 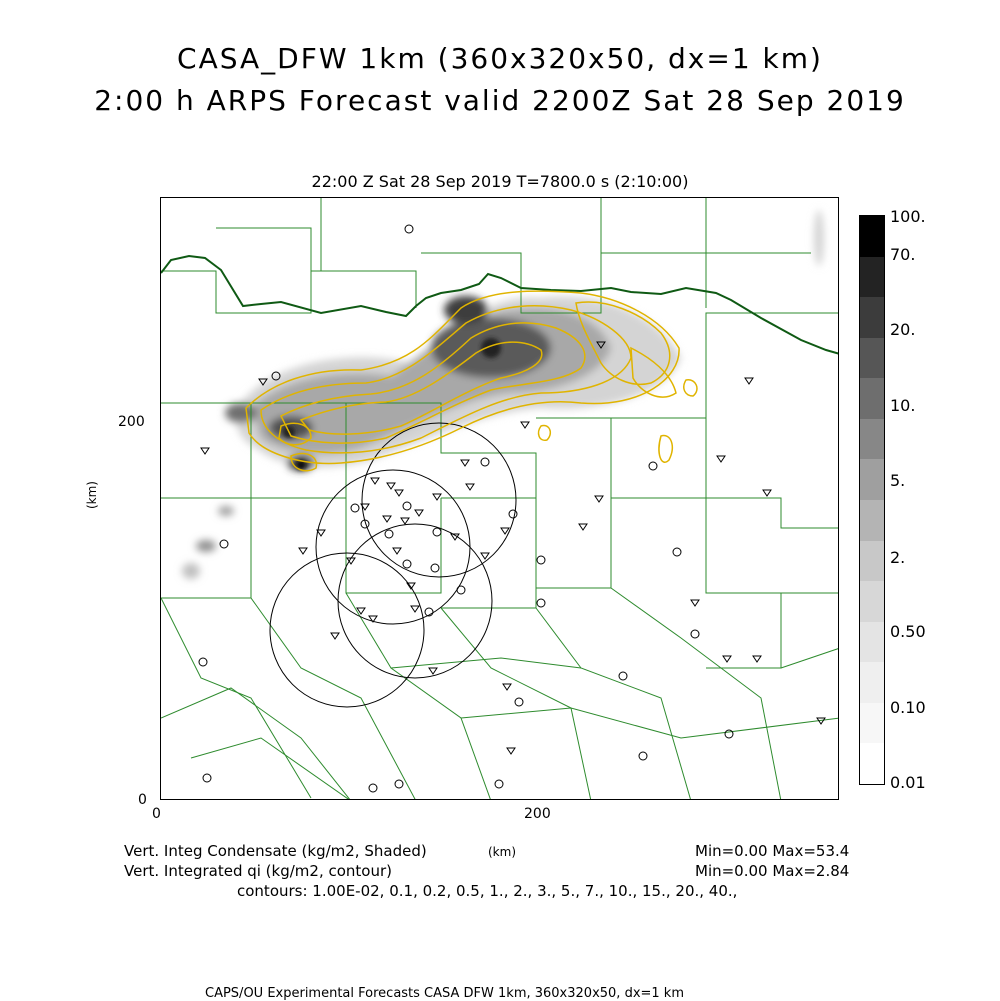 What do you see at coordinates (903, 405) in the screenshot?
I see `colorbar-label: 10.` at bounding box center [903, 405].